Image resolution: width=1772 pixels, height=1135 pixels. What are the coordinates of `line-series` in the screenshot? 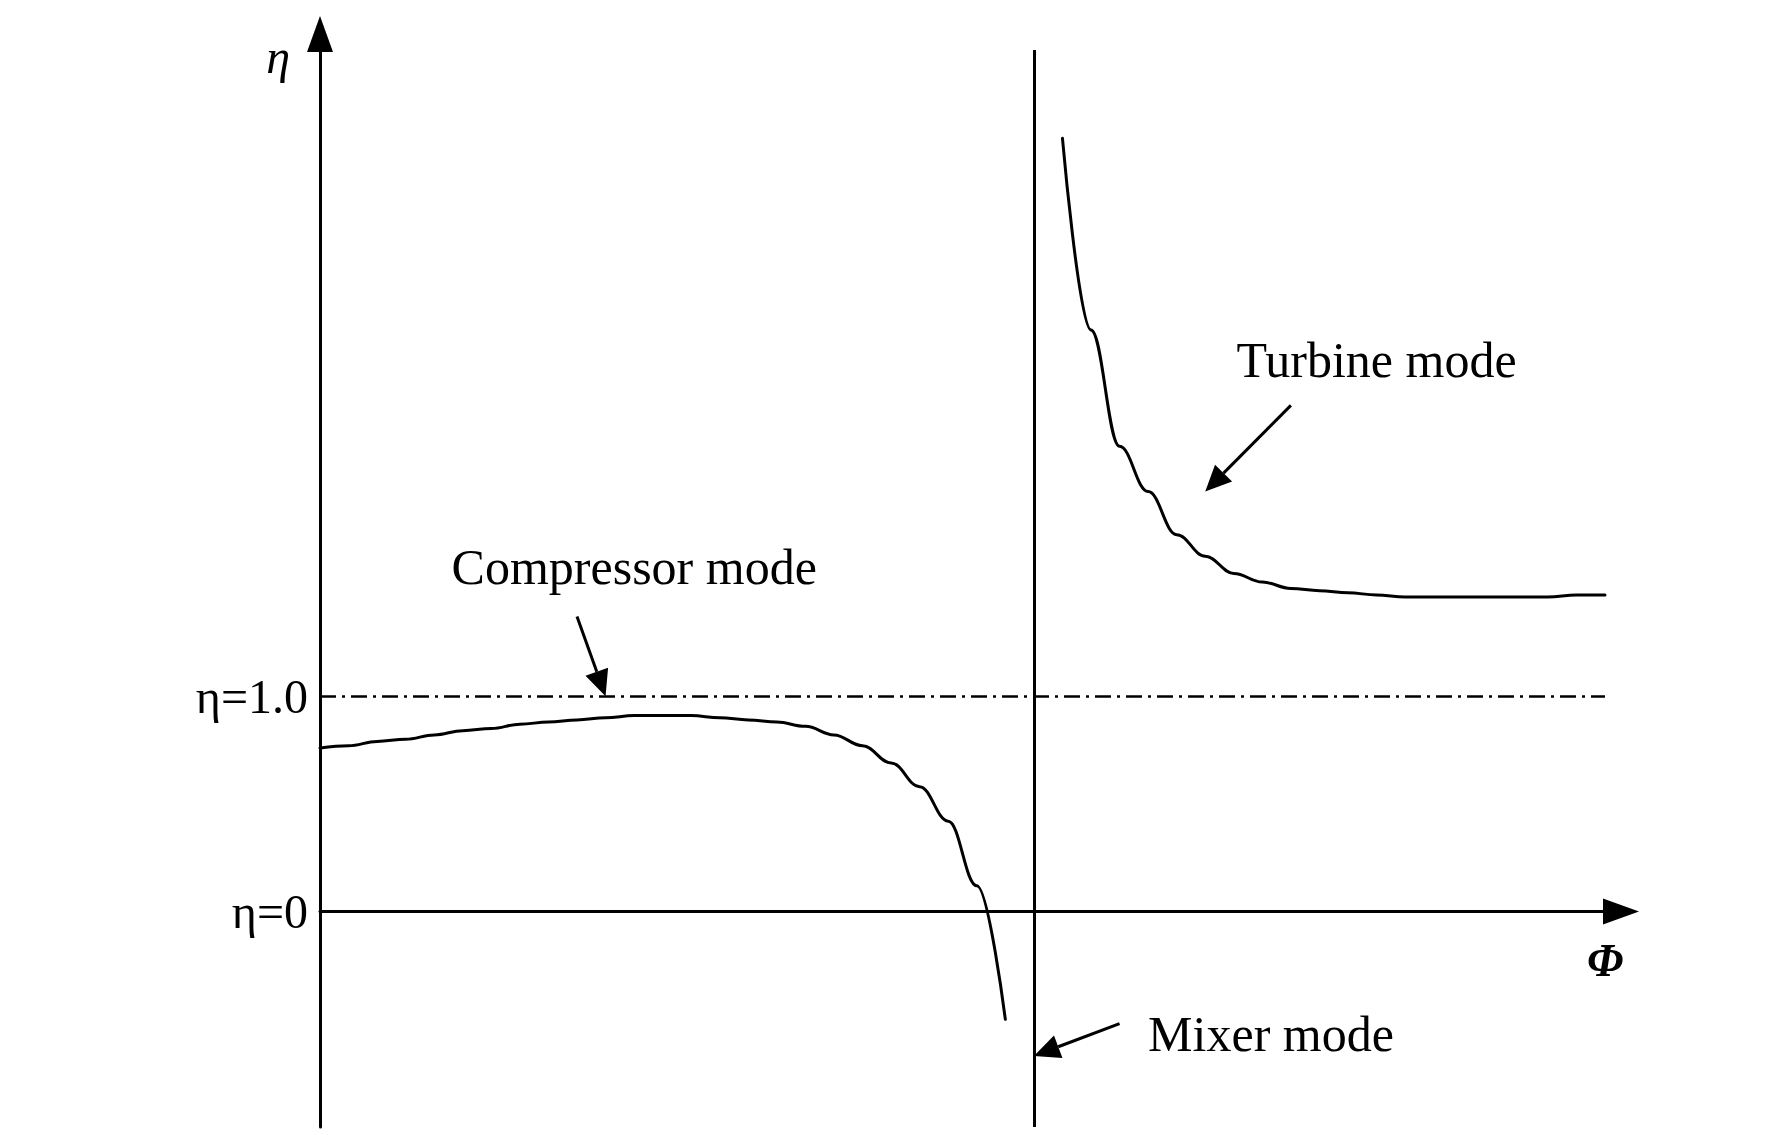 It's located at (1333, 367).